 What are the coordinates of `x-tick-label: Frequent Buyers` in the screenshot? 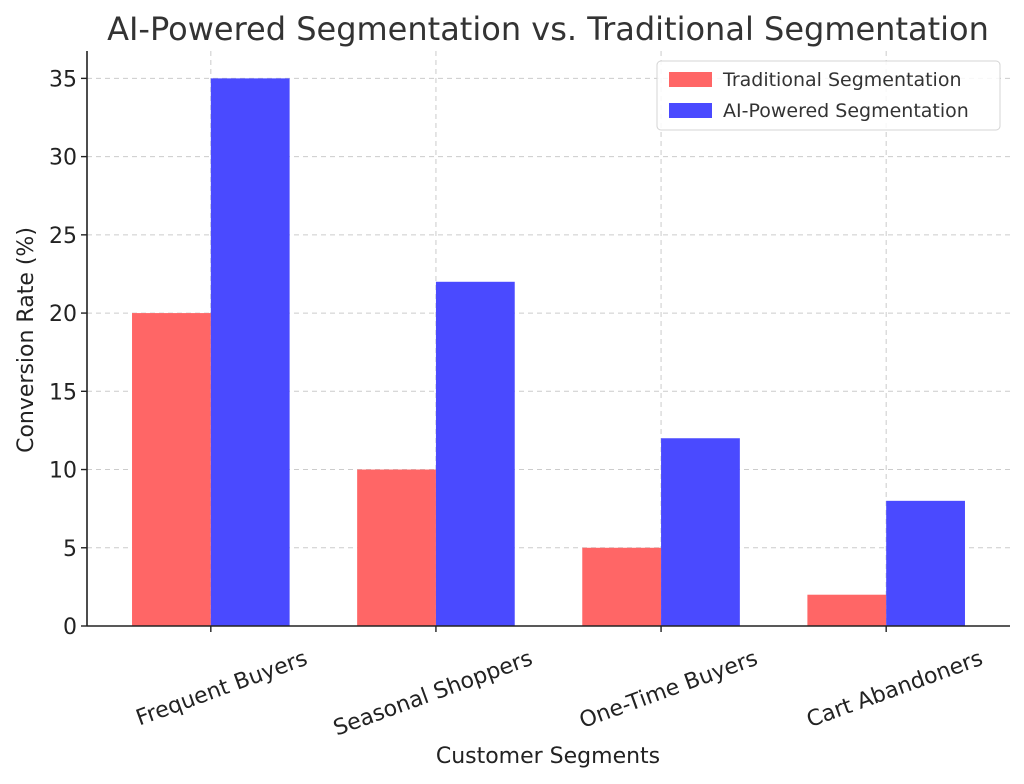 It's located at (222, 688).